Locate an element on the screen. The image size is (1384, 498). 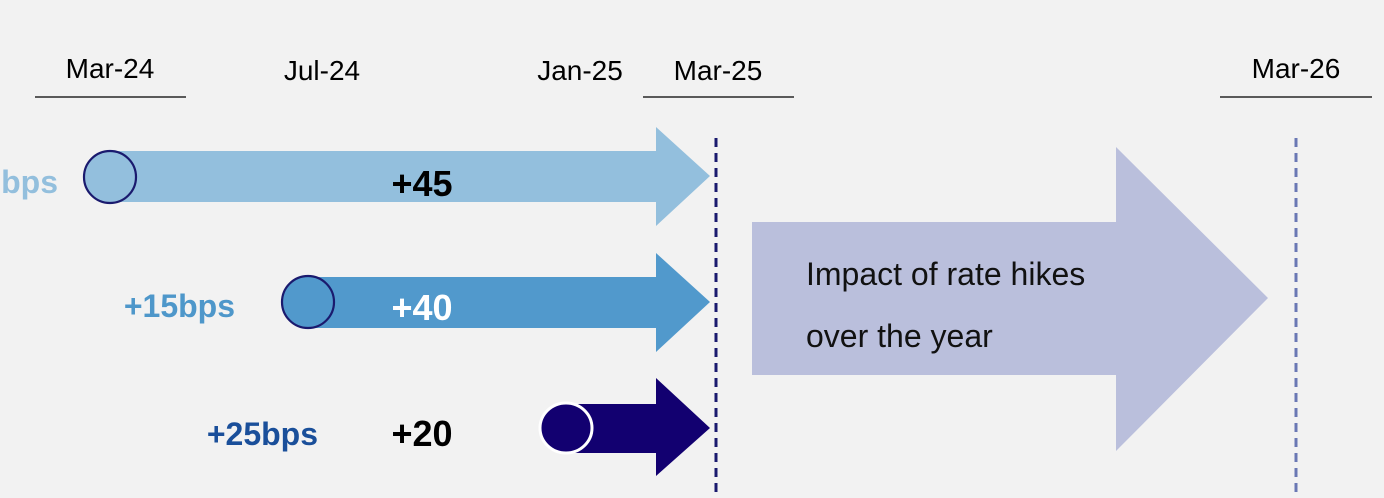
date-label-mar-25: Mar-25 is located at coordinates (718, 70).